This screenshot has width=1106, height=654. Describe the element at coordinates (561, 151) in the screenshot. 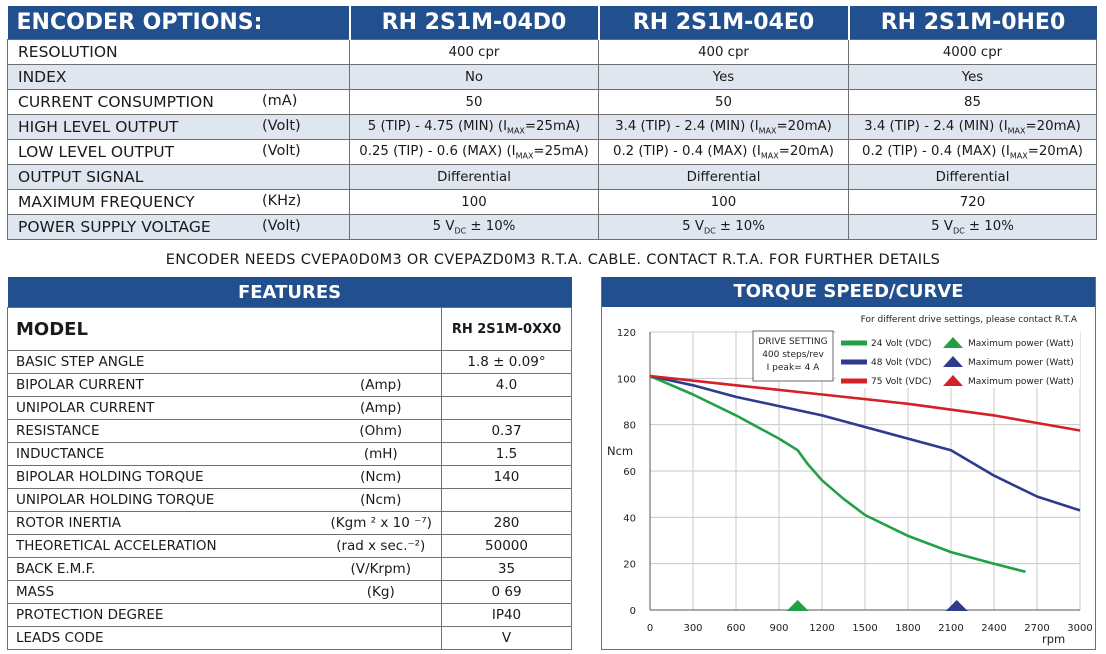

I see `value-text: =25mA)` at that location.